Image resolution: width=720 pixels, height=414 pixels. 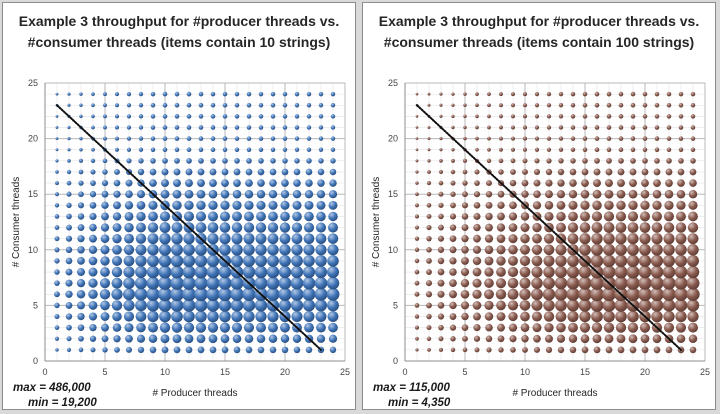 What do you see at coordinates (345, 372) in the screenshot?
I see `x-tick-label: 25` at bounding box center [345, 372].